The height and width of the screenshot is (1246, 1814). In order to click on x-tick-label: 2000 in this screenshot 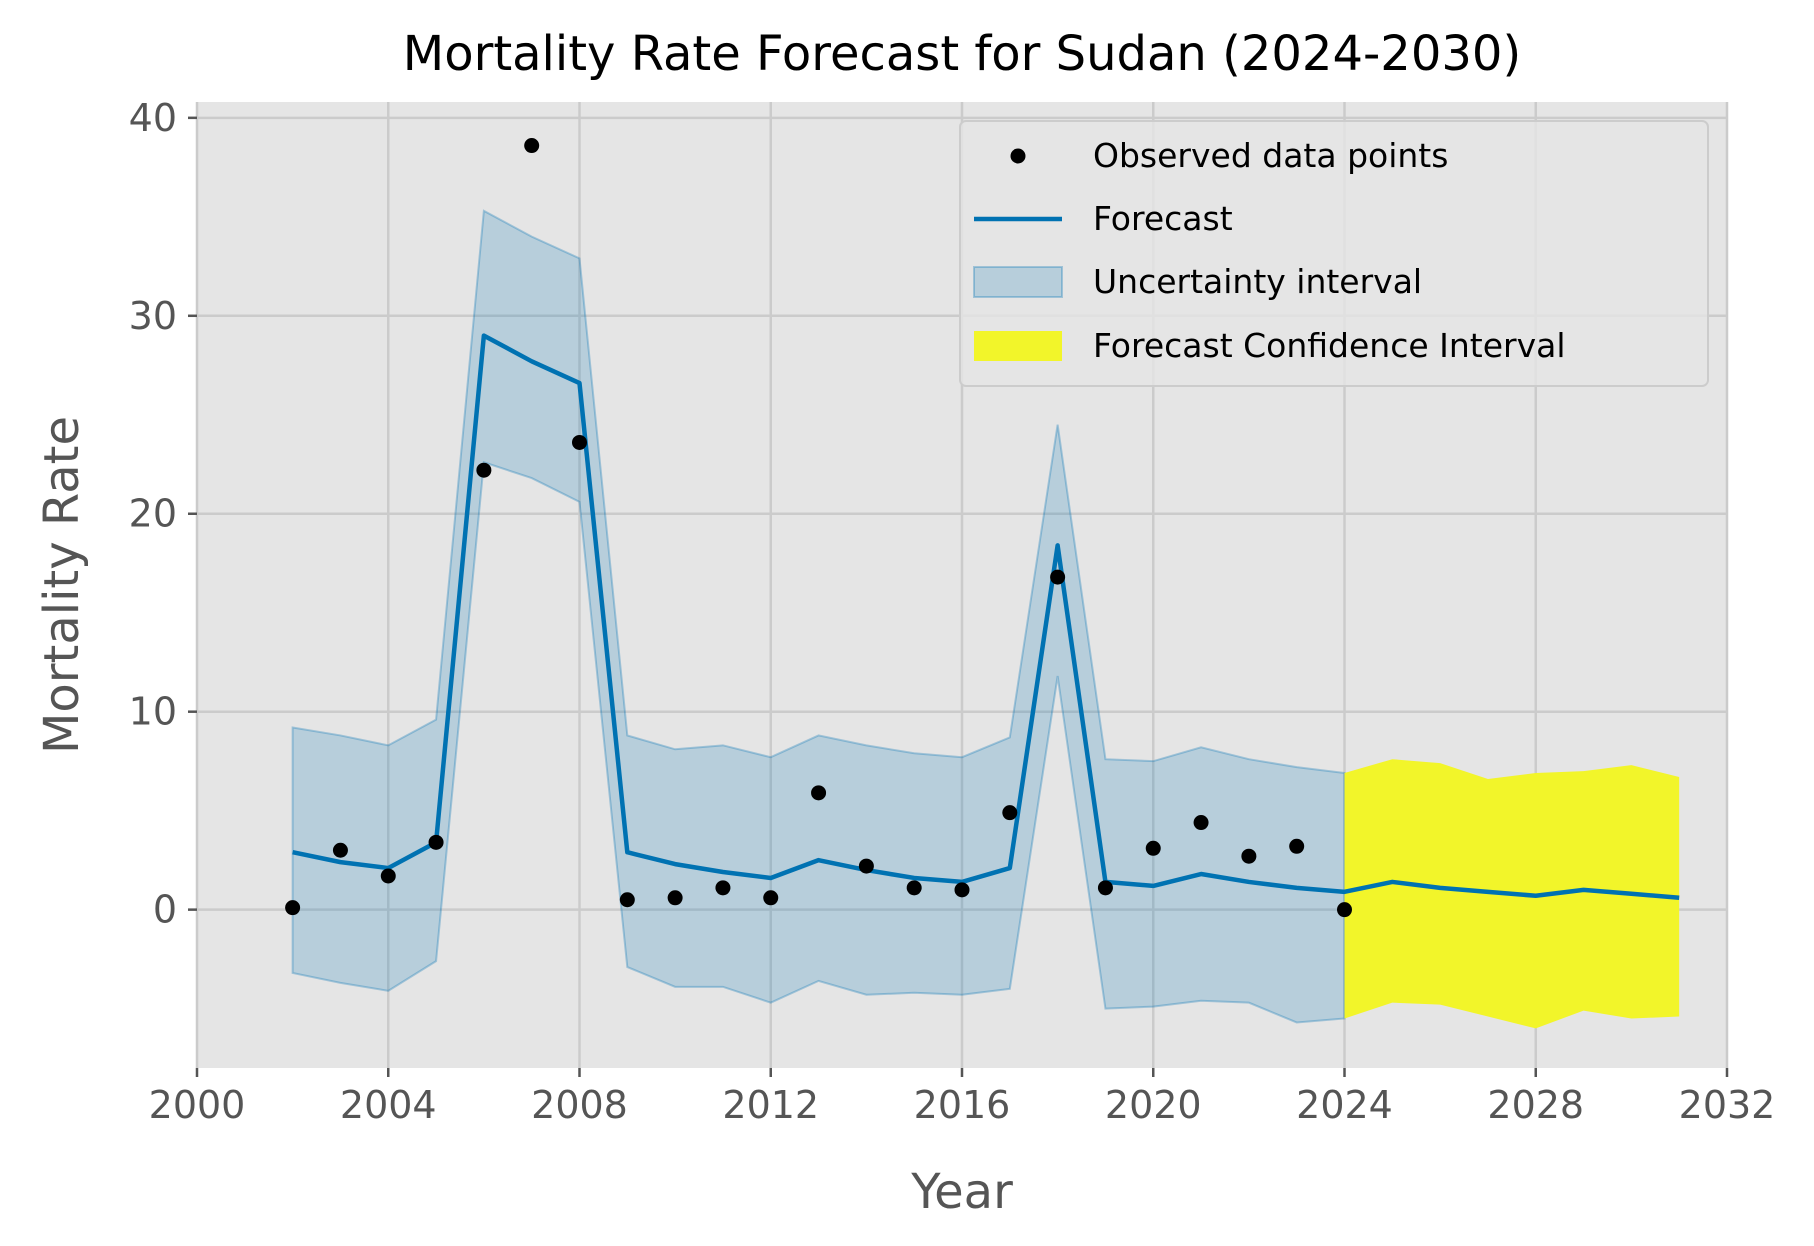, I will do `click(197, 1105)`.